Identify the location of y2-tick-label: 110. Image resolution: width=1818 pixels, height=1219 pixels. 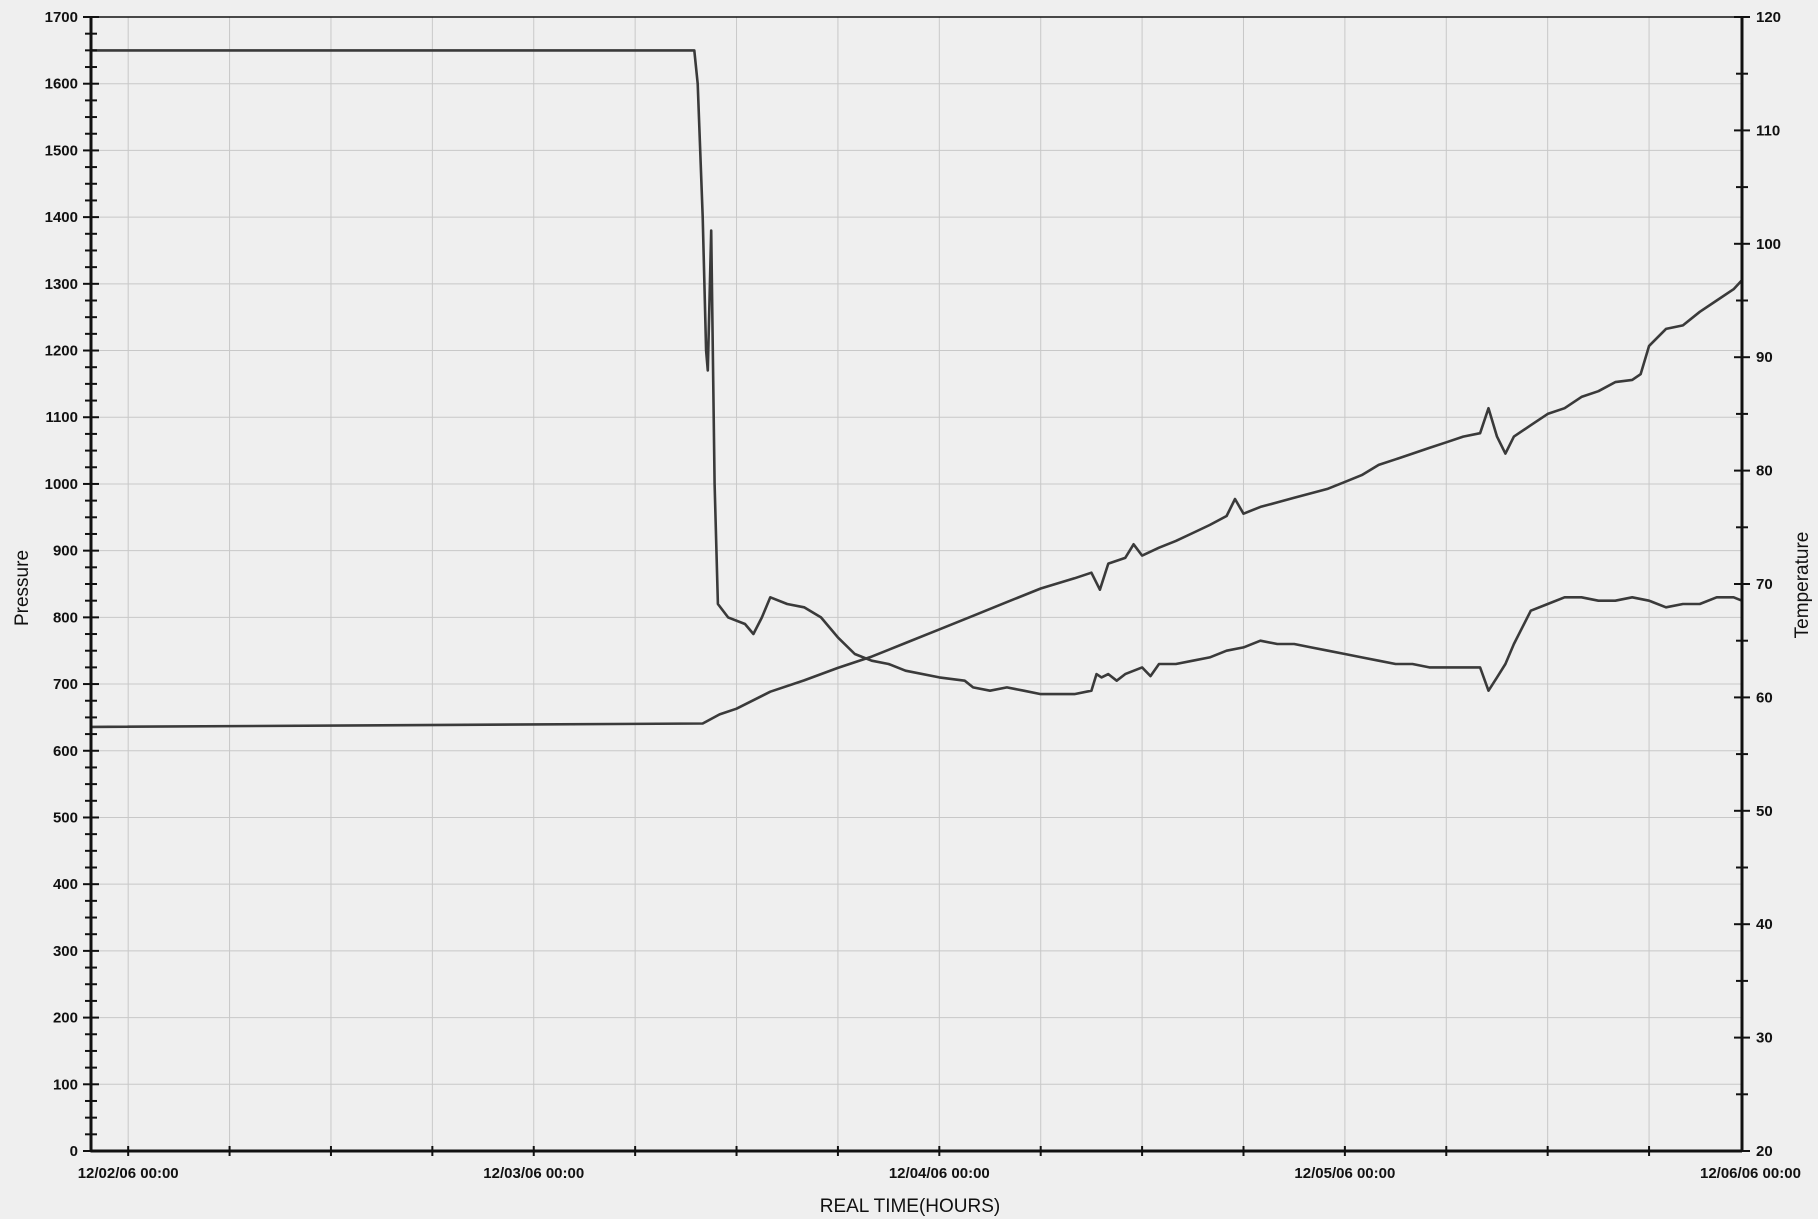
(1768, 130).